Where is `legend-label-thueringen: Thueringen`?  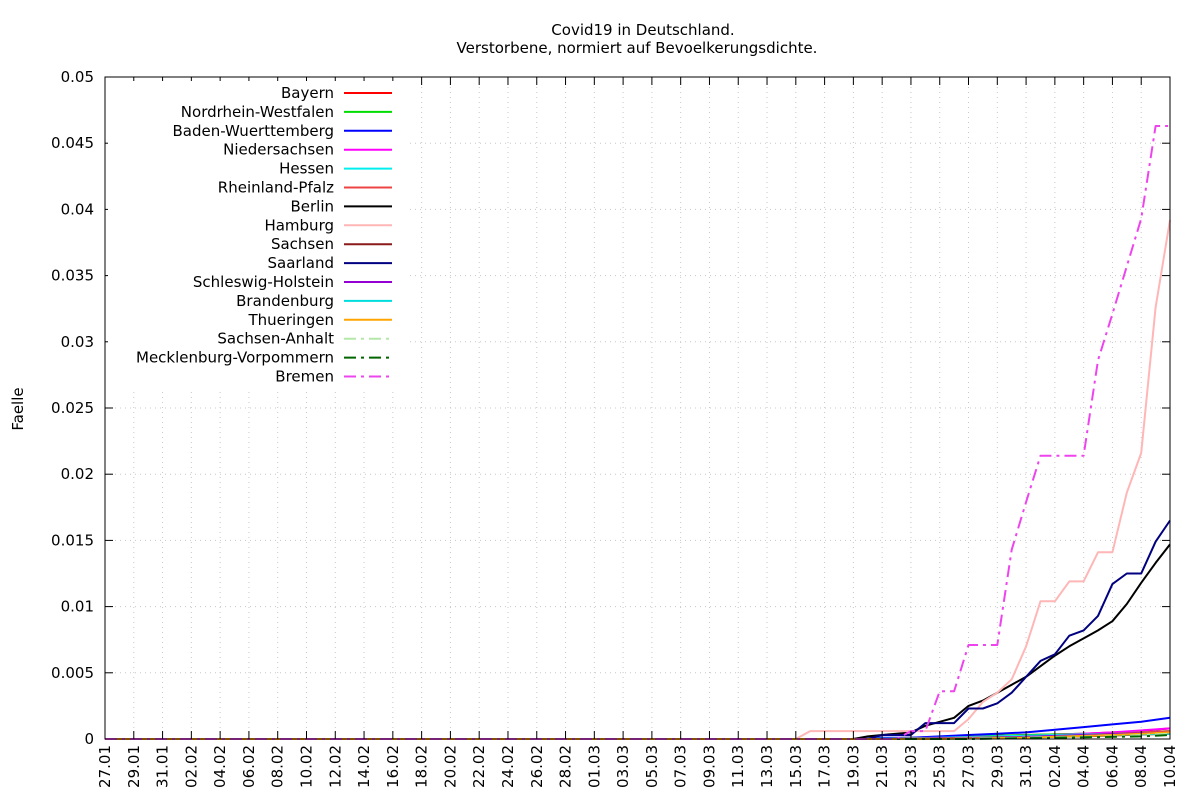
legend-label-thueringen: Thueringen is located at coordinates (290, 320).